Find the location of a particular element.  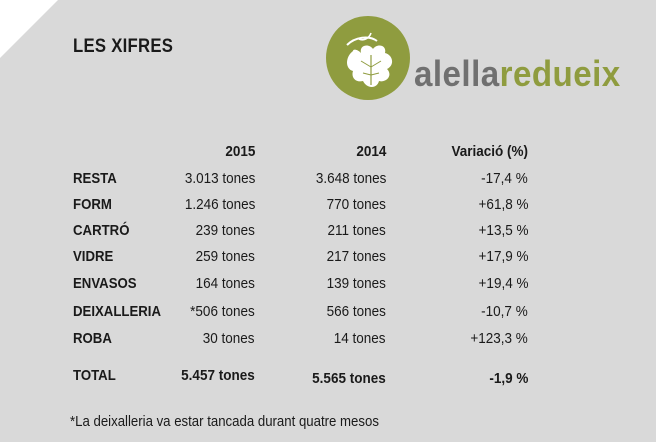

value-2015: 30 tones is located at coordinates (229, 338).